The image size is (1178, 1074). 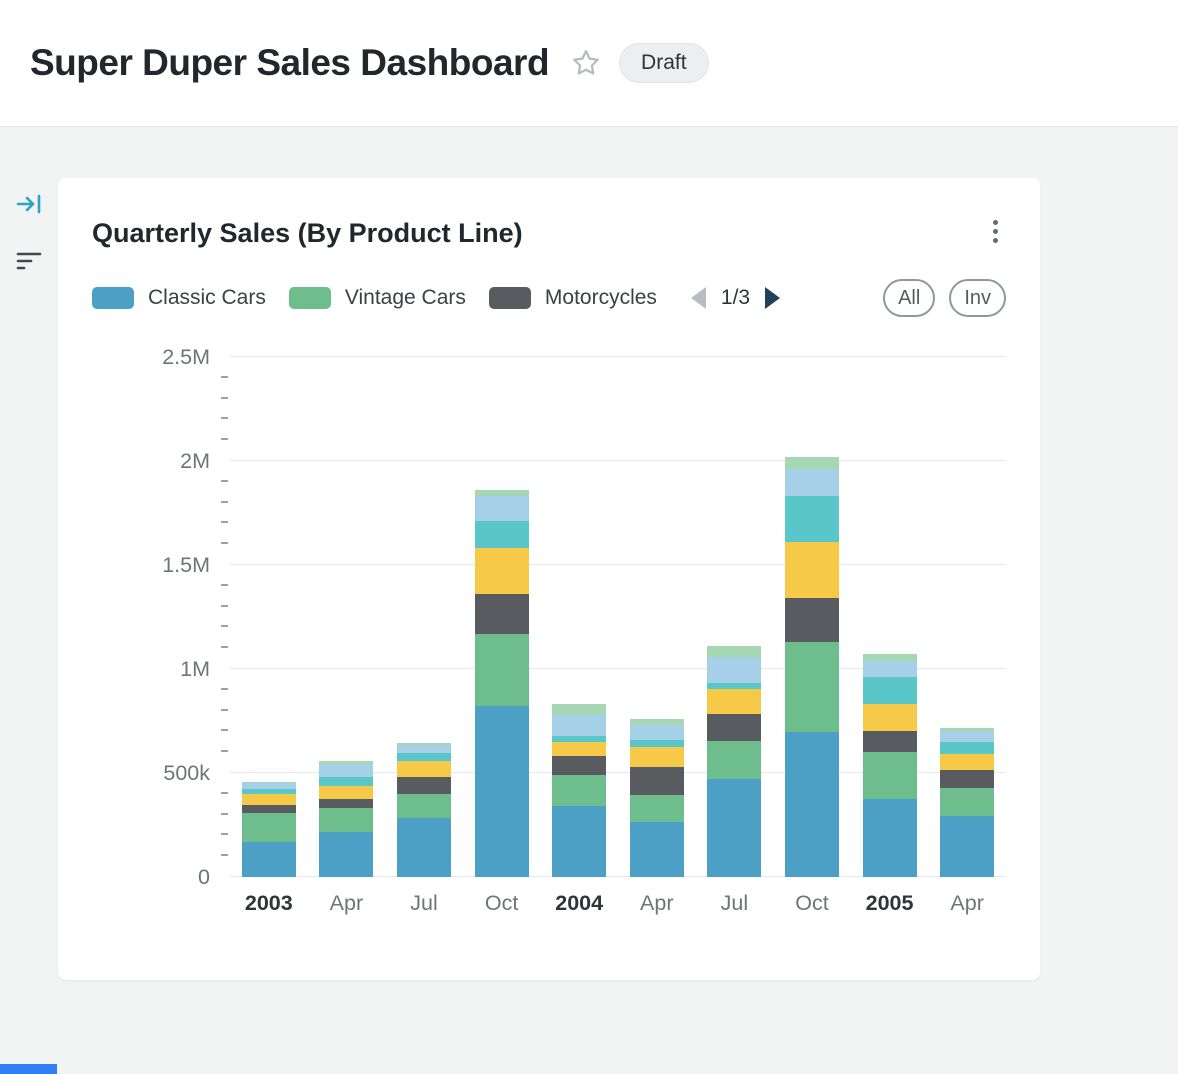 What do you see at coordinates (909, 298) in the screenshot?
I see `all-button: All` at bounding box center [909, 298].